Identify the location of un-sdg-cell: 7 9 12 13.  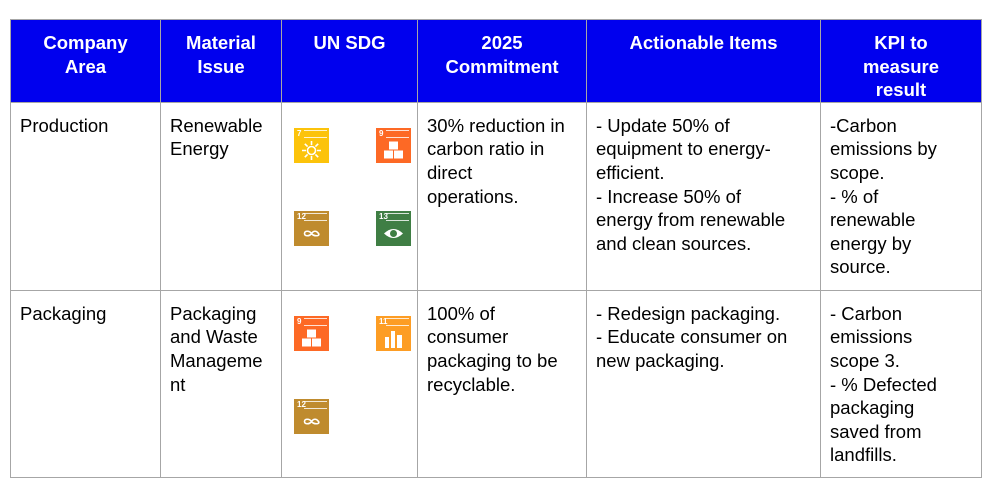
(349, 196).